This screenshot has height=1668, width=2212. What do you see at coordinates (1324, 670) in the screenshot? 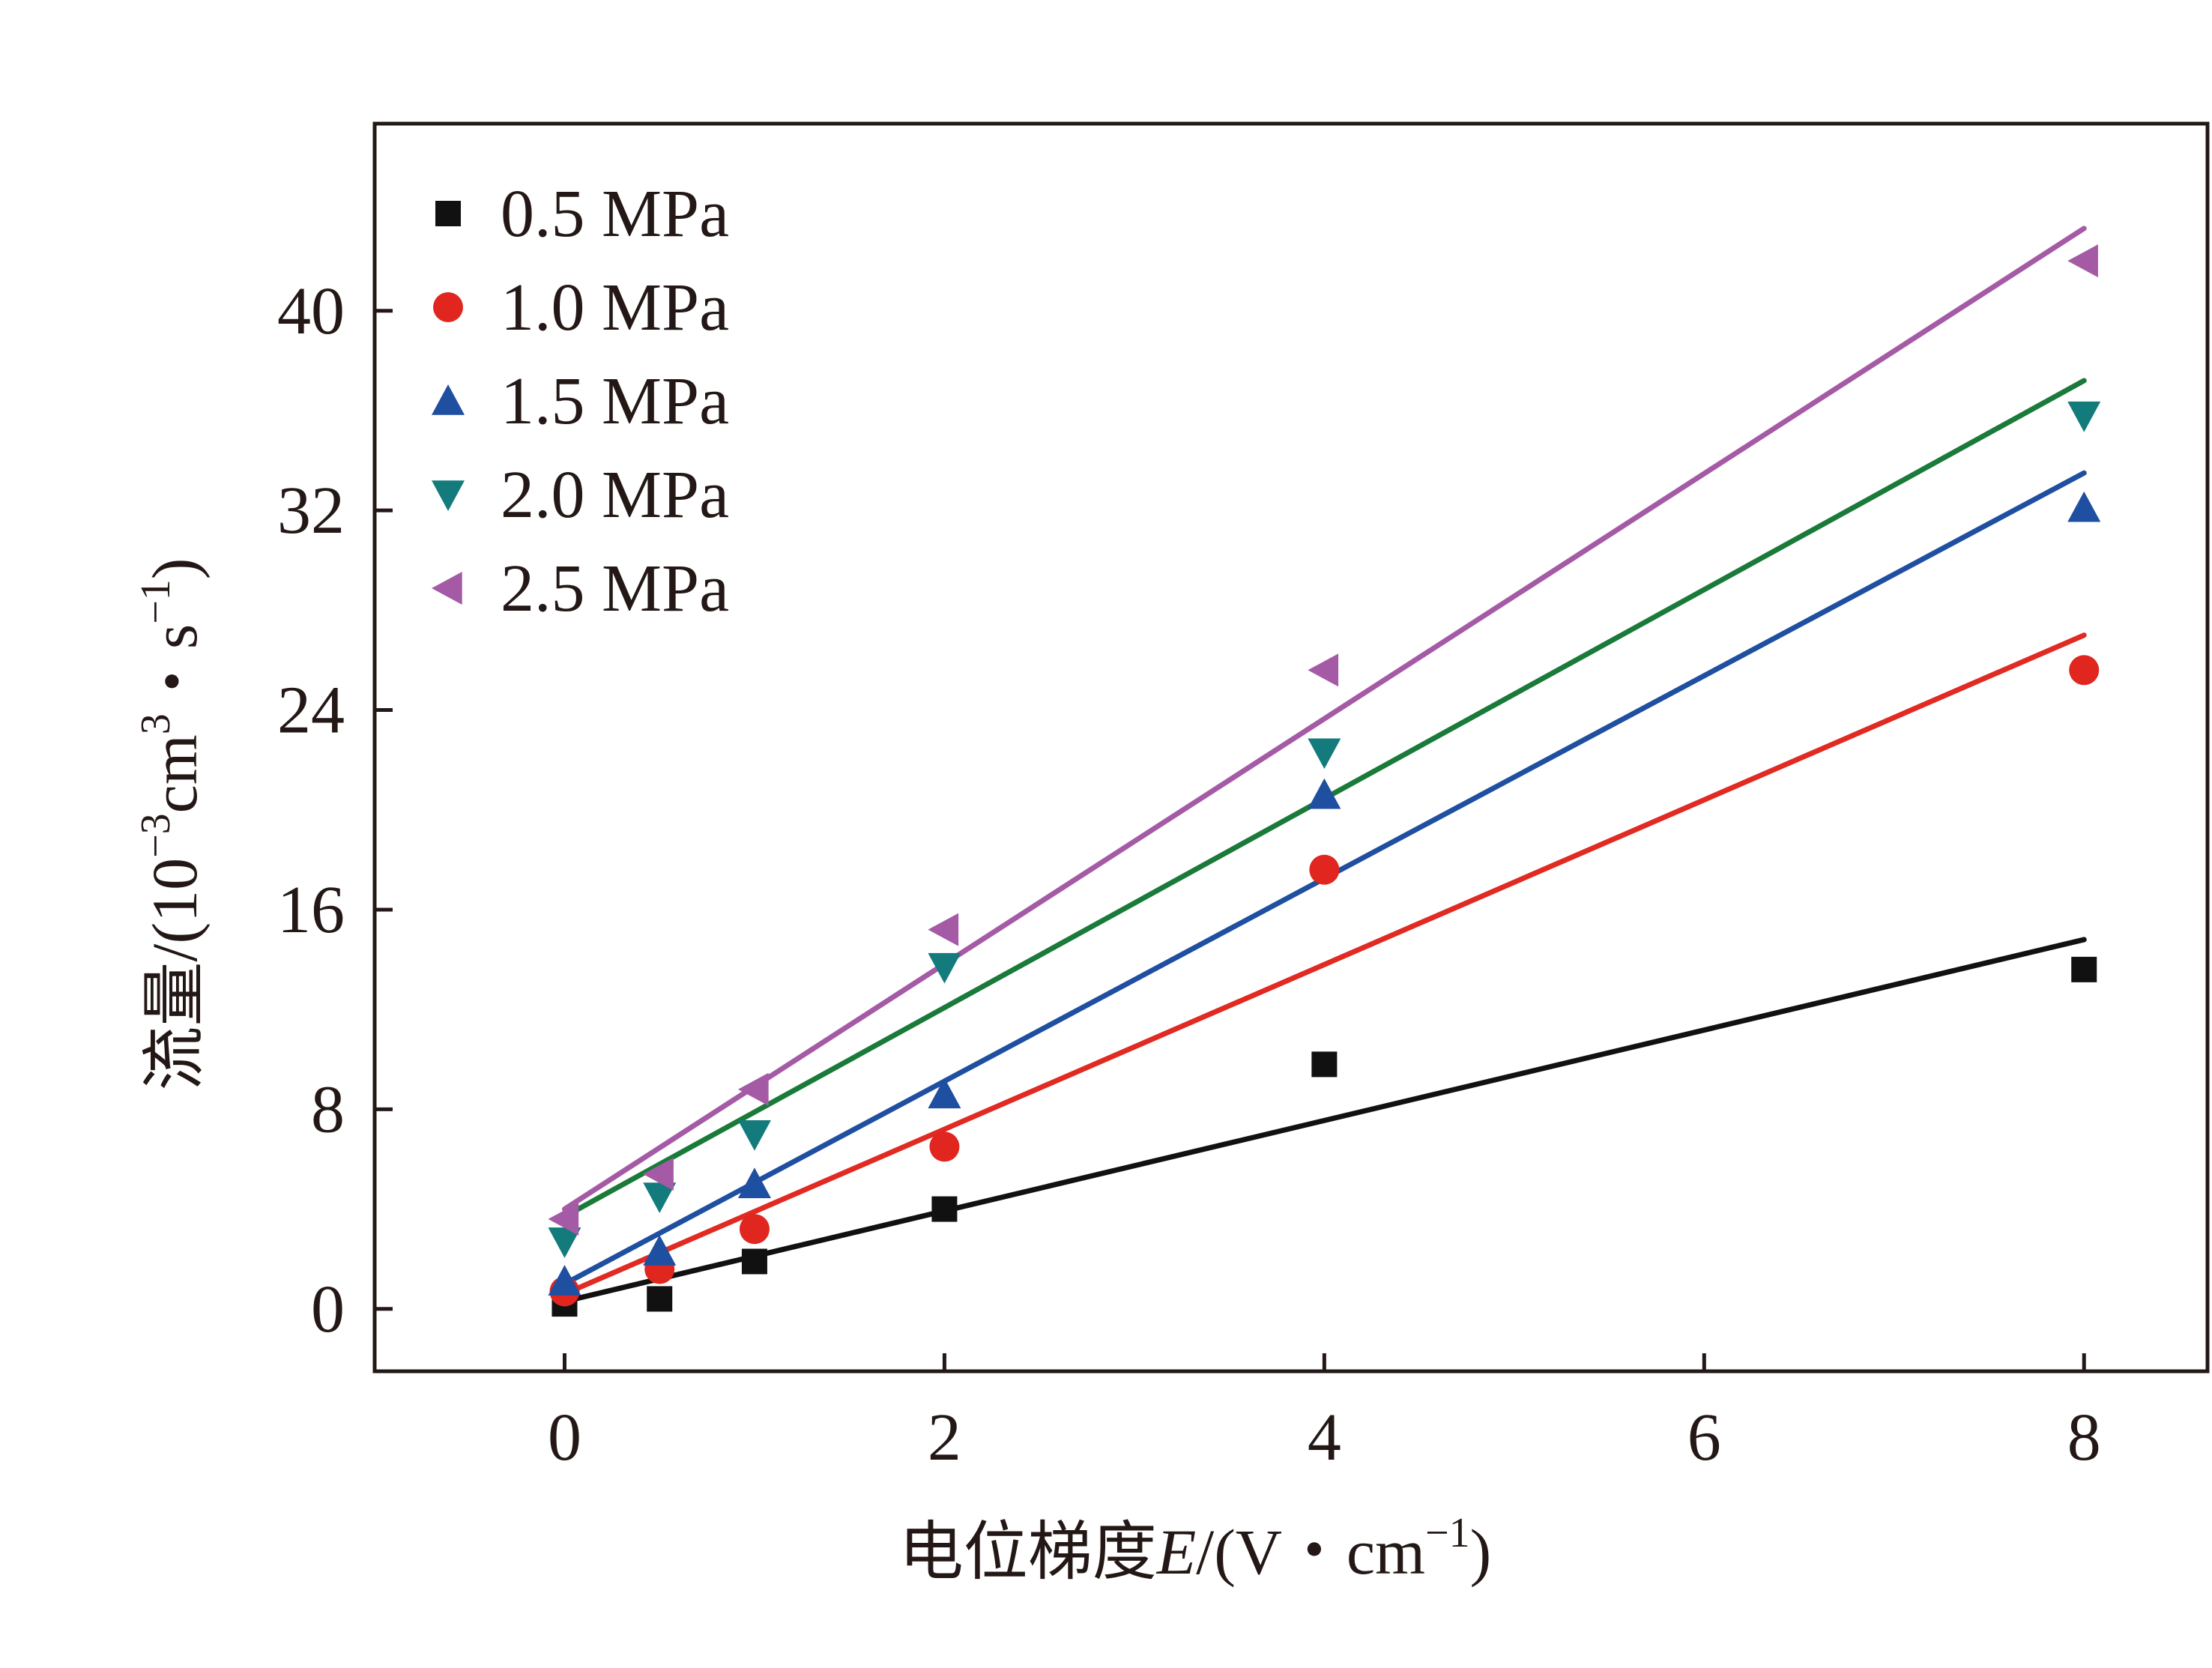
I see `data-point-s4-p4` at bounding box center [1324, 670].